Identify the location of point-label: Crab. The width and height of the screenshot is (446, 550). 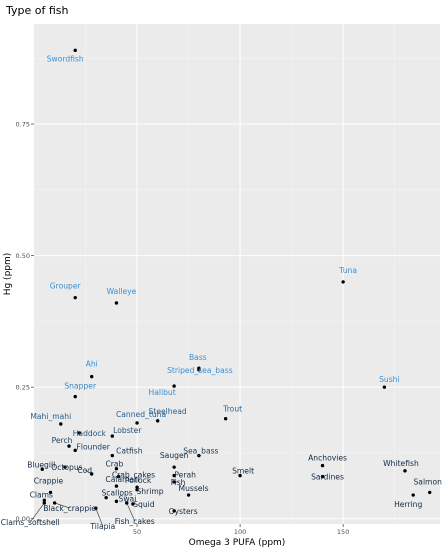
(114, 464).